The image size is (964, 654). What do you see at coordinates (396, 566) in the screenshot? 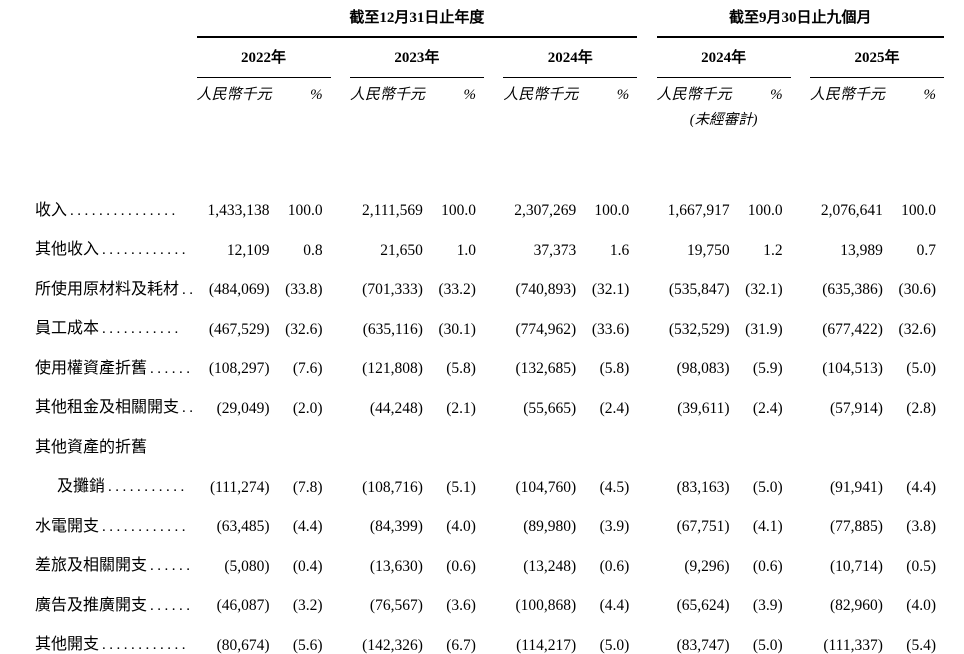
I see `cell-amount: (13,630)` at bounding box center [396, 566].